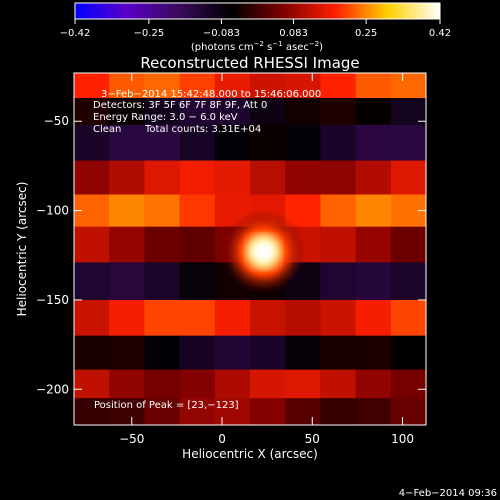 The image size is (500, 500). What do you see at coordinates (293, 33) in the screenshot?
I see `colorbar-tick-label: 0.083` at bounding box center [293, 33].